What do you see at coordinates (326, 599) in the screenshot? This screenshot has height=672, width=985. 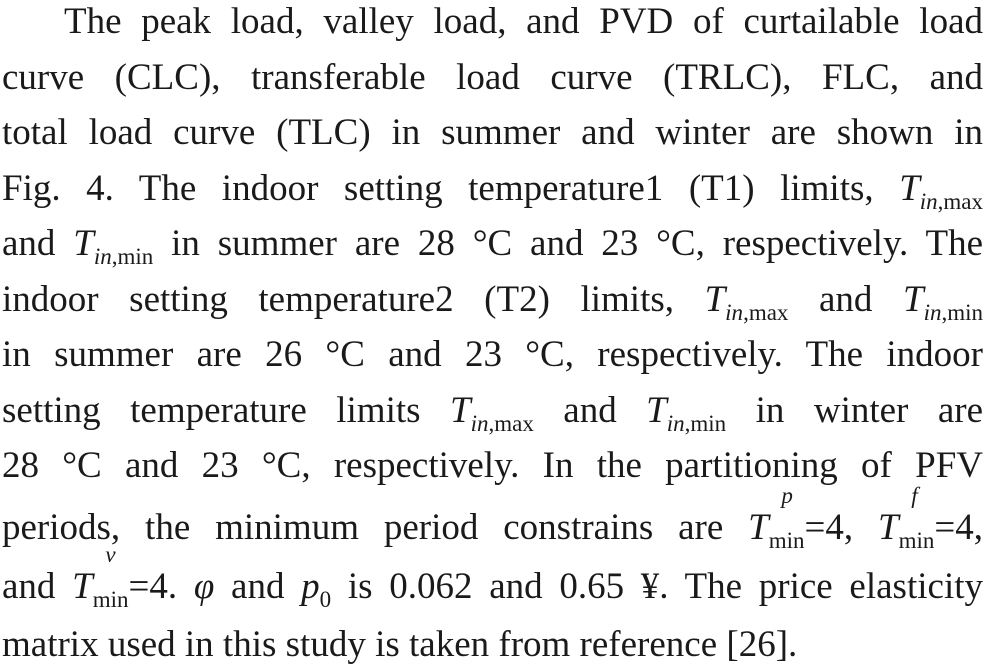 I see `subscript-0: 0` at bounding box center [326, 599].